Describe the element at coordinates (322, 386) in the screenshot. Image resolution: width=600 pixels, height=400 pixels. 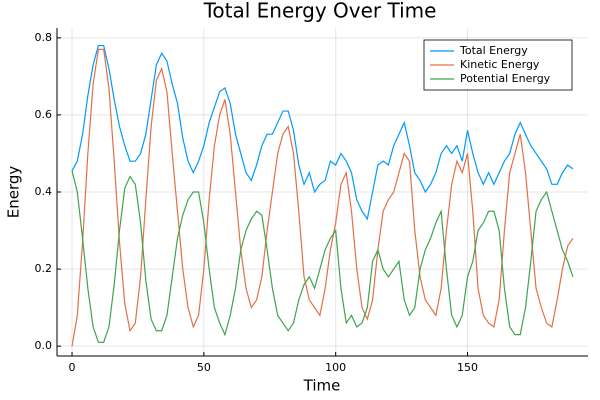
I see `x-axis-label: Time` at that location.